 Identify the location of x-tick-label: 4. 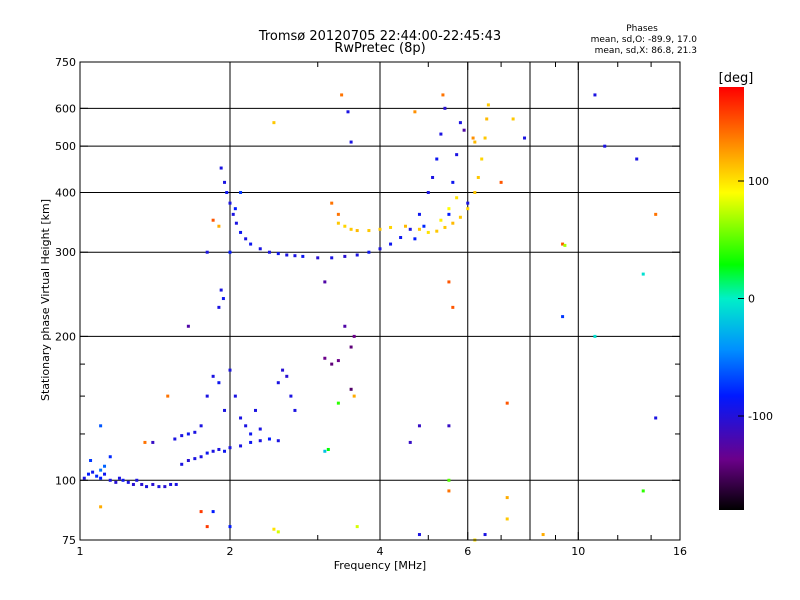
(380, 551).